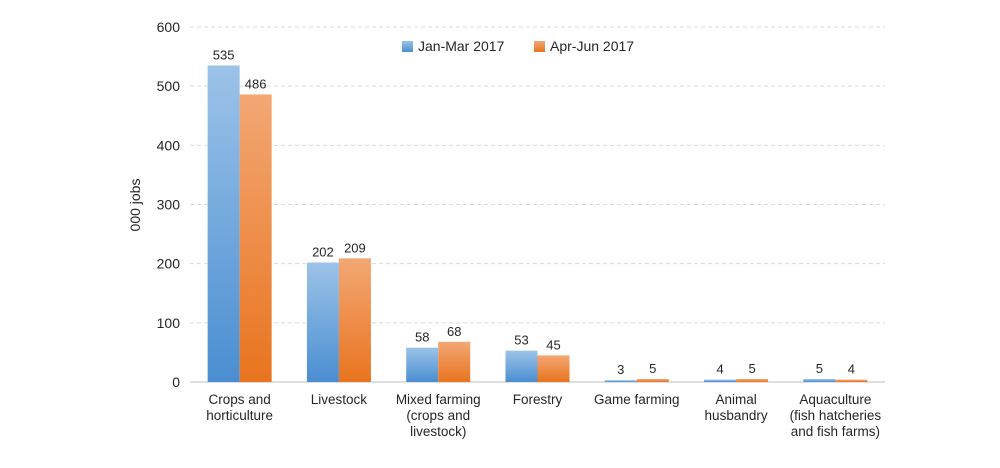  Describe the element at coordinates (169, 86) in the screenshot. I see `y-tick-label: 500` at that location.